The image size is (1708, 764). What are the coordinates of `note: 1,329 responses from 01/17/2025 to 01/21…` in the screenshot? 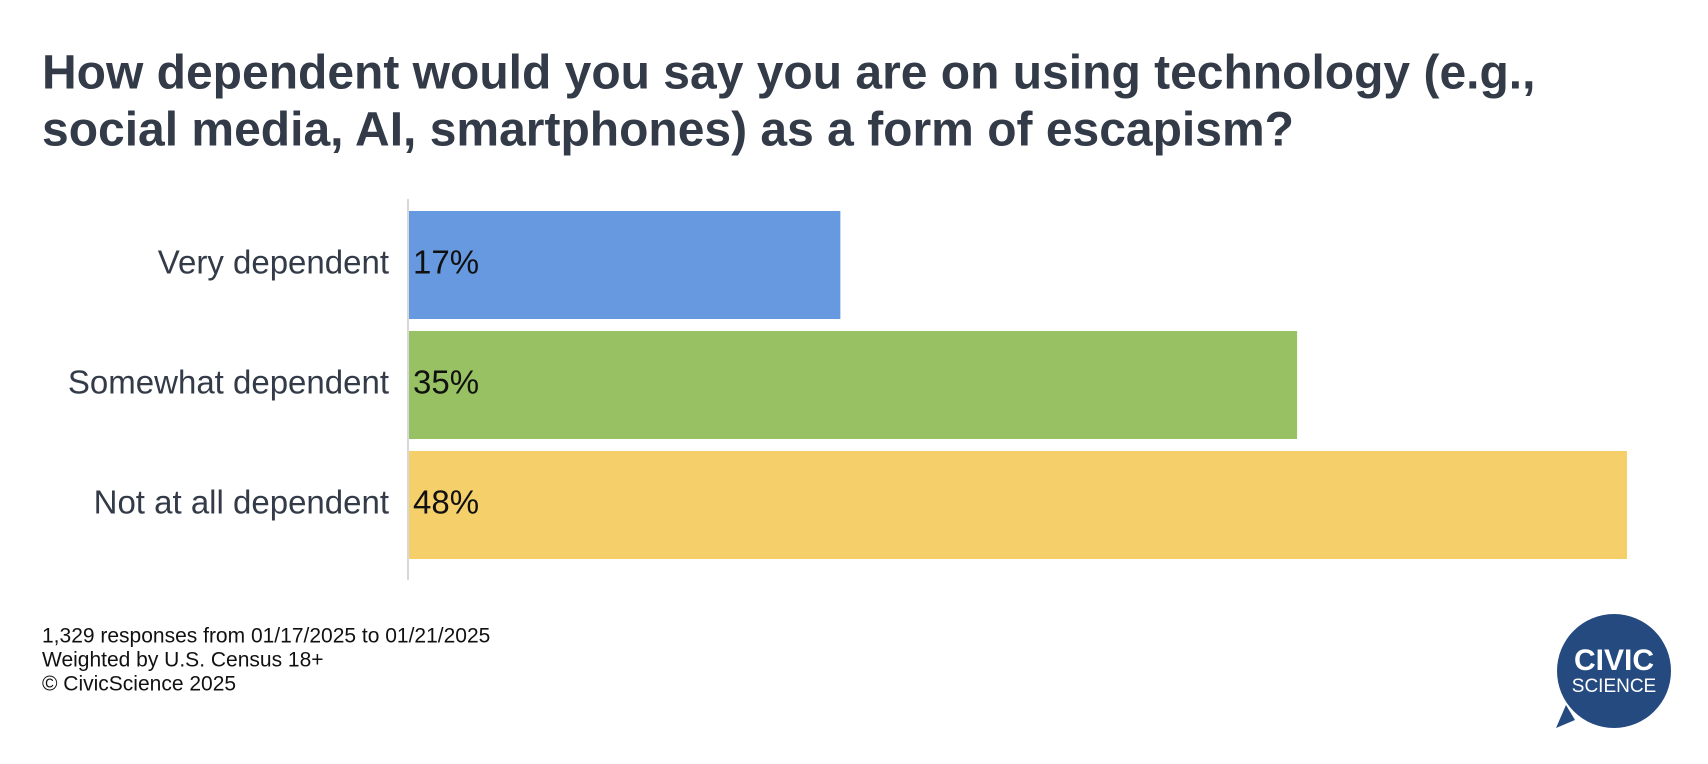 It's located at (266, 636).